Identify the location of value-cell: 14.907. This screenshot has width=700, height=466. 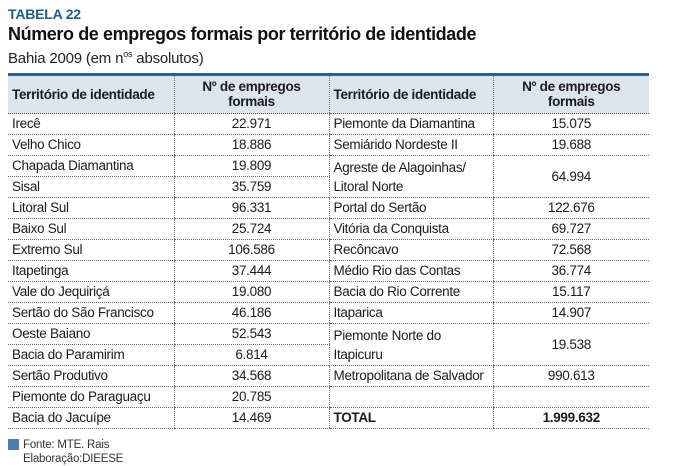
(570, 313).